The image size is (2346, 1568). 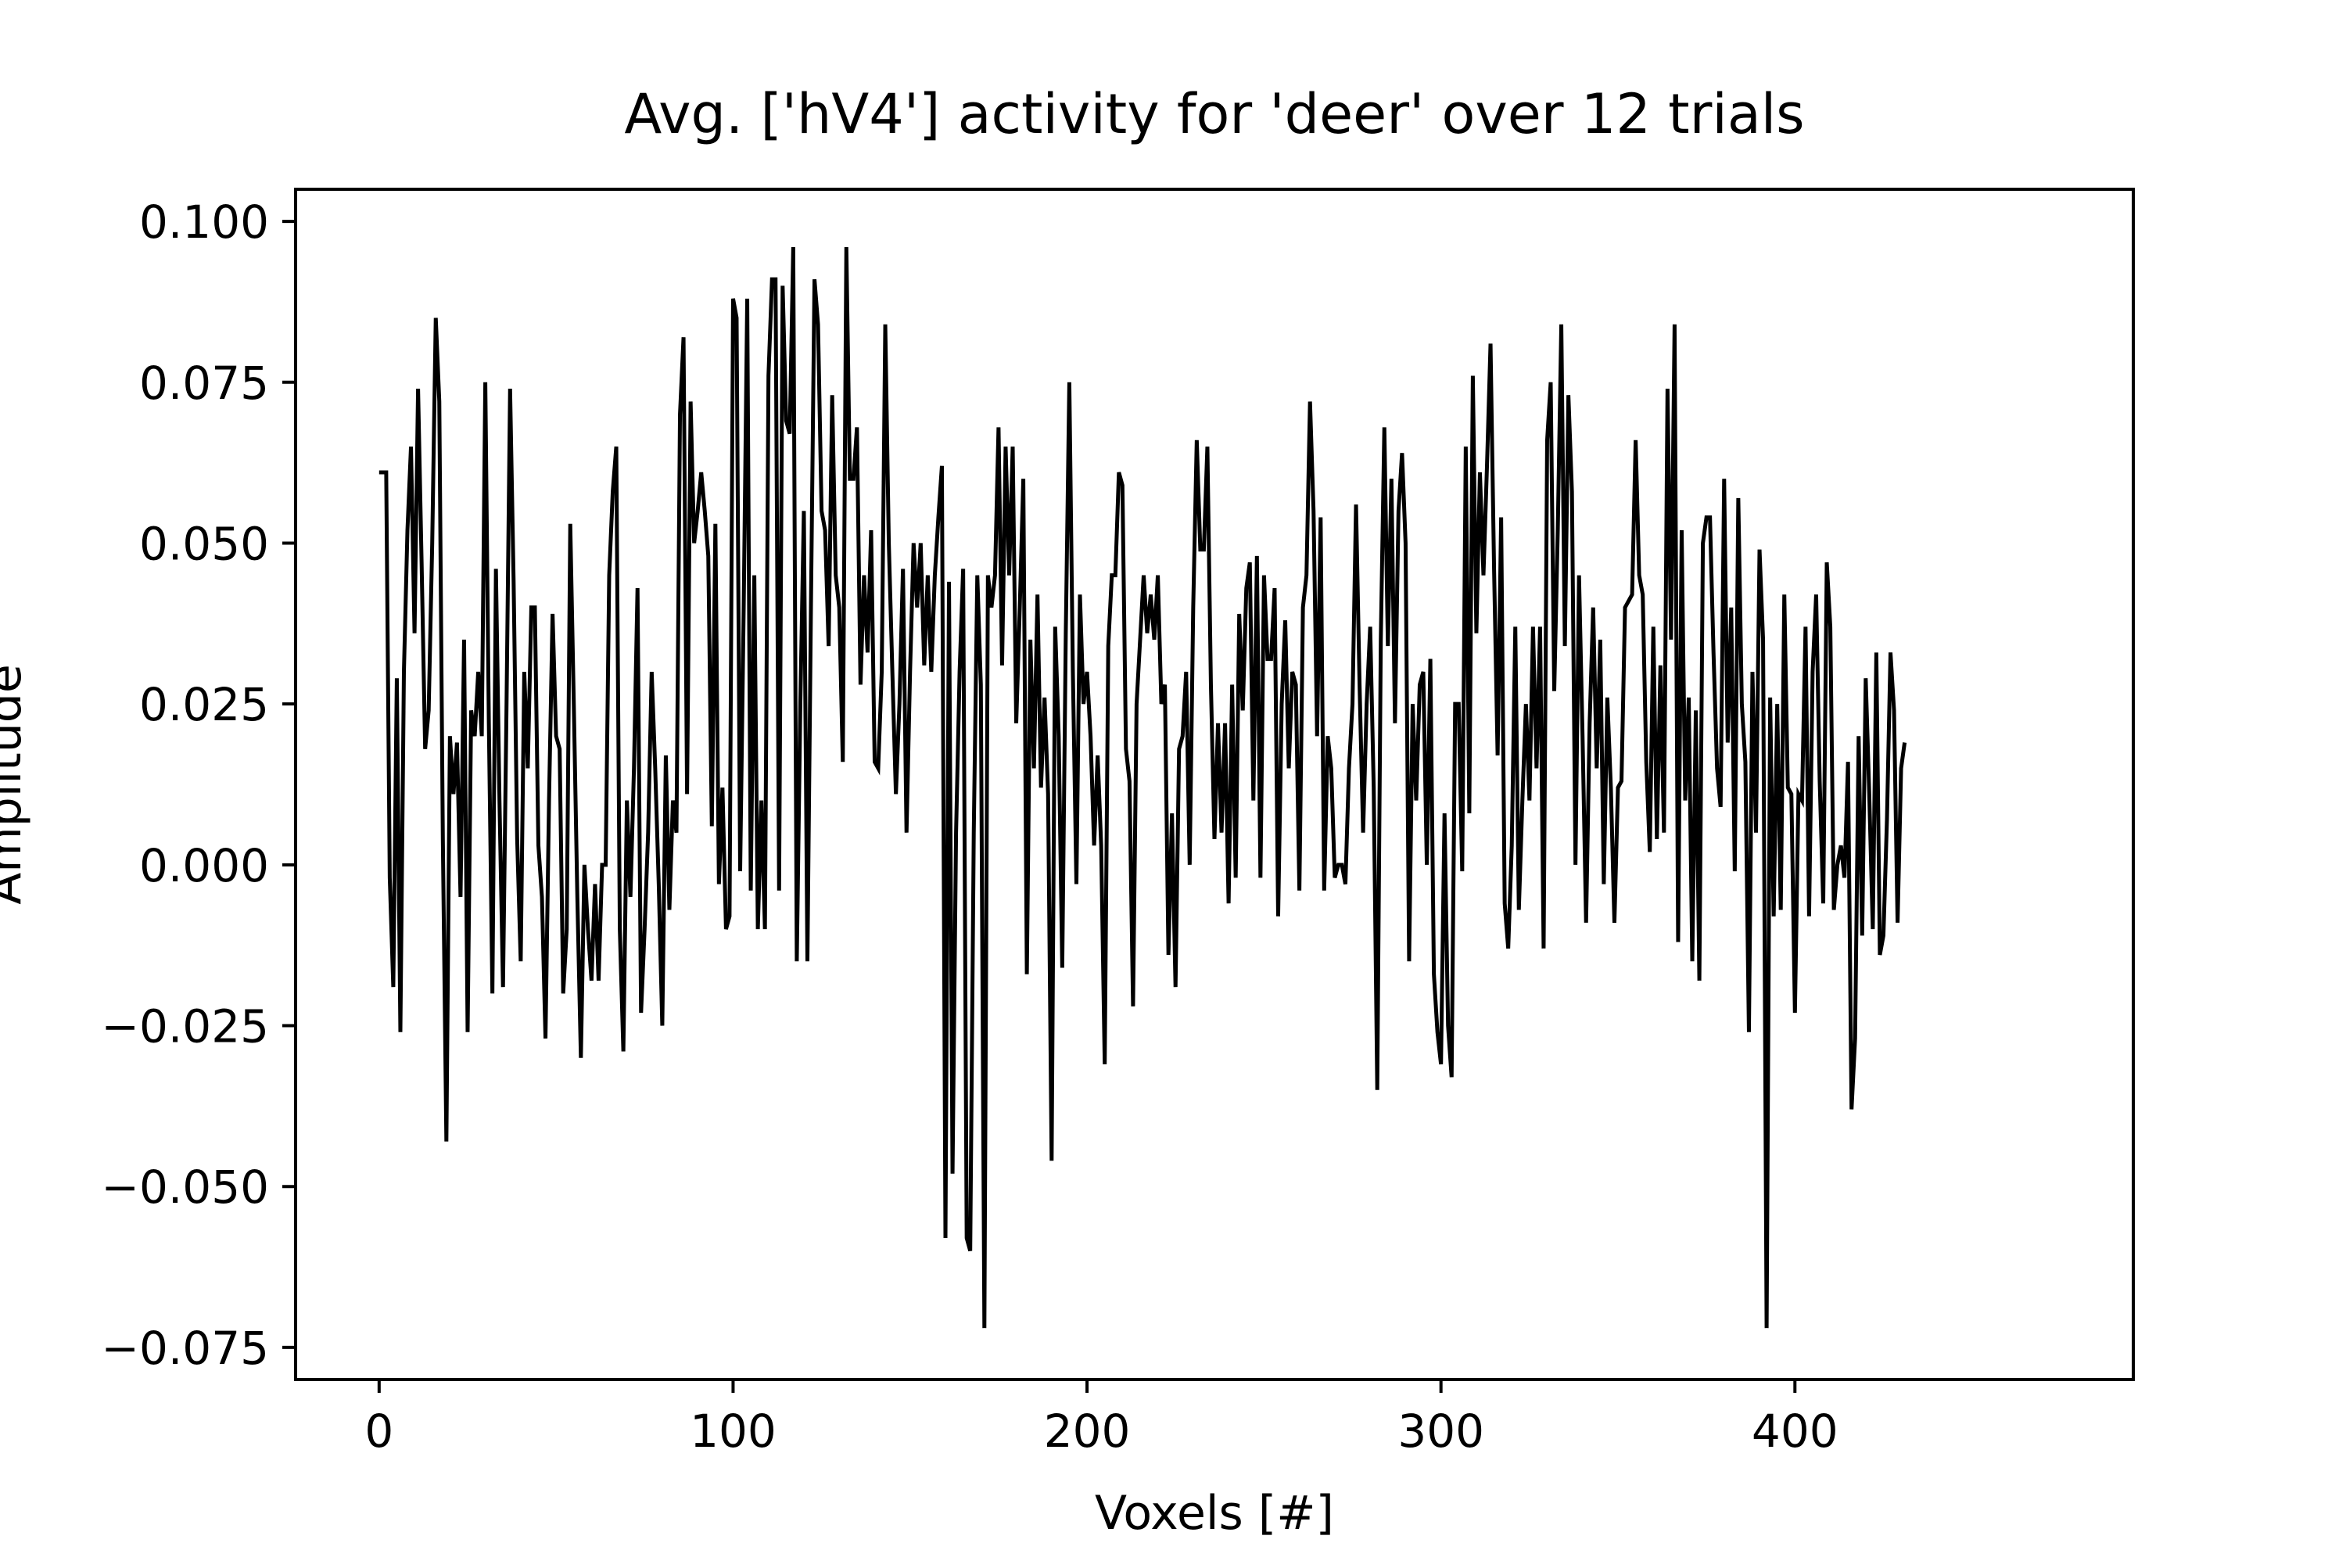 What do you see at coordinates (1795, 1431) in the screenshot?
I see `x-tick-label: 400` at bounding box center [1795, 1431].